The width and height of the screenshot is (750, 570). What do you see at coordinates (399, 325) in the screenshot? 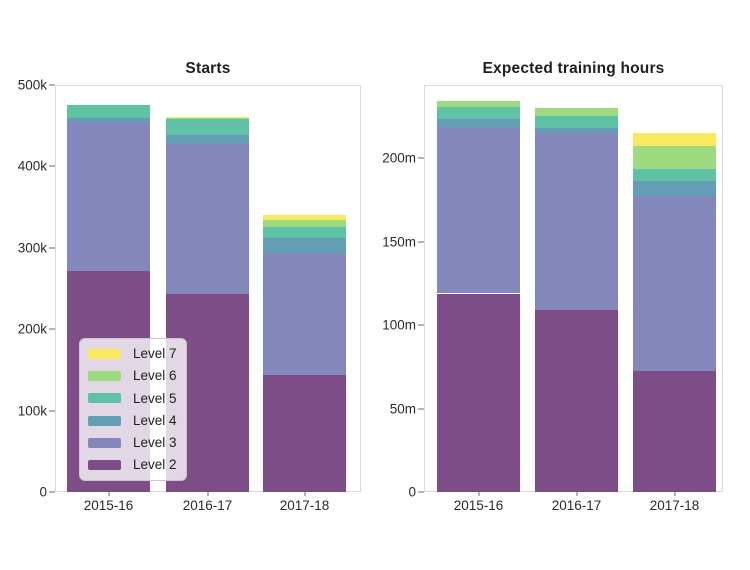
I see `y-axis-tick-label: 100m` at bounding box center [399, 325].